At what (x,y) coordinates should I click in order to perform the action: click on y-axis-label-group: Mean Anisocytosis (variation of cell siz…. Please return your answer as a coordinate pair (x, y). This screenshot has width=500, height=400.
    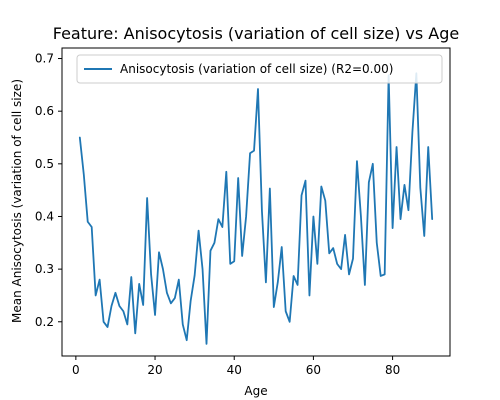
    Looking at the image, I should click on (17, 201).